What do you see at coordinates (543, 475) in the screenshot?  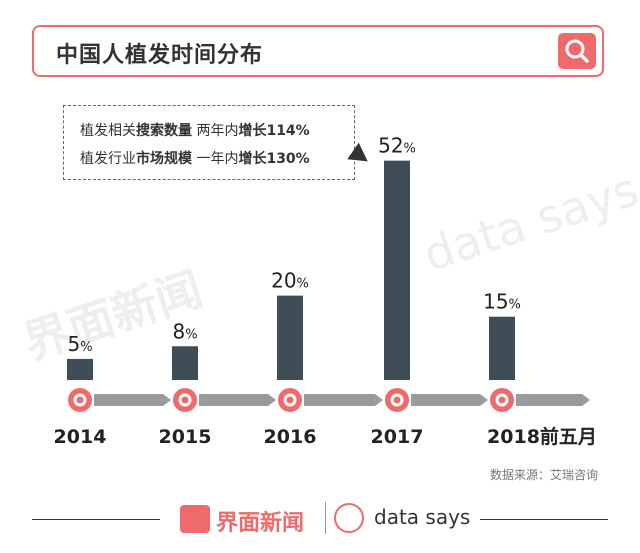 I see `source-note: 数据来源：艾瑞咨询` at bounding box center [543, 475].